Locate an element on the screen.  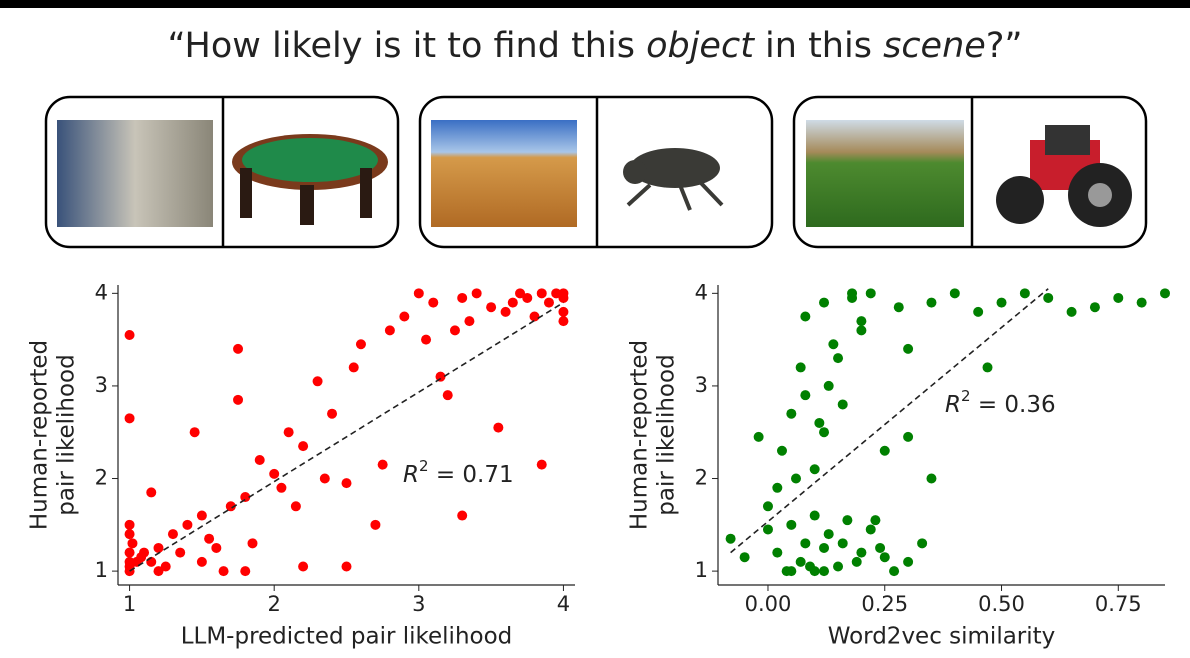
top-bar is located at coordinates (595, 4).